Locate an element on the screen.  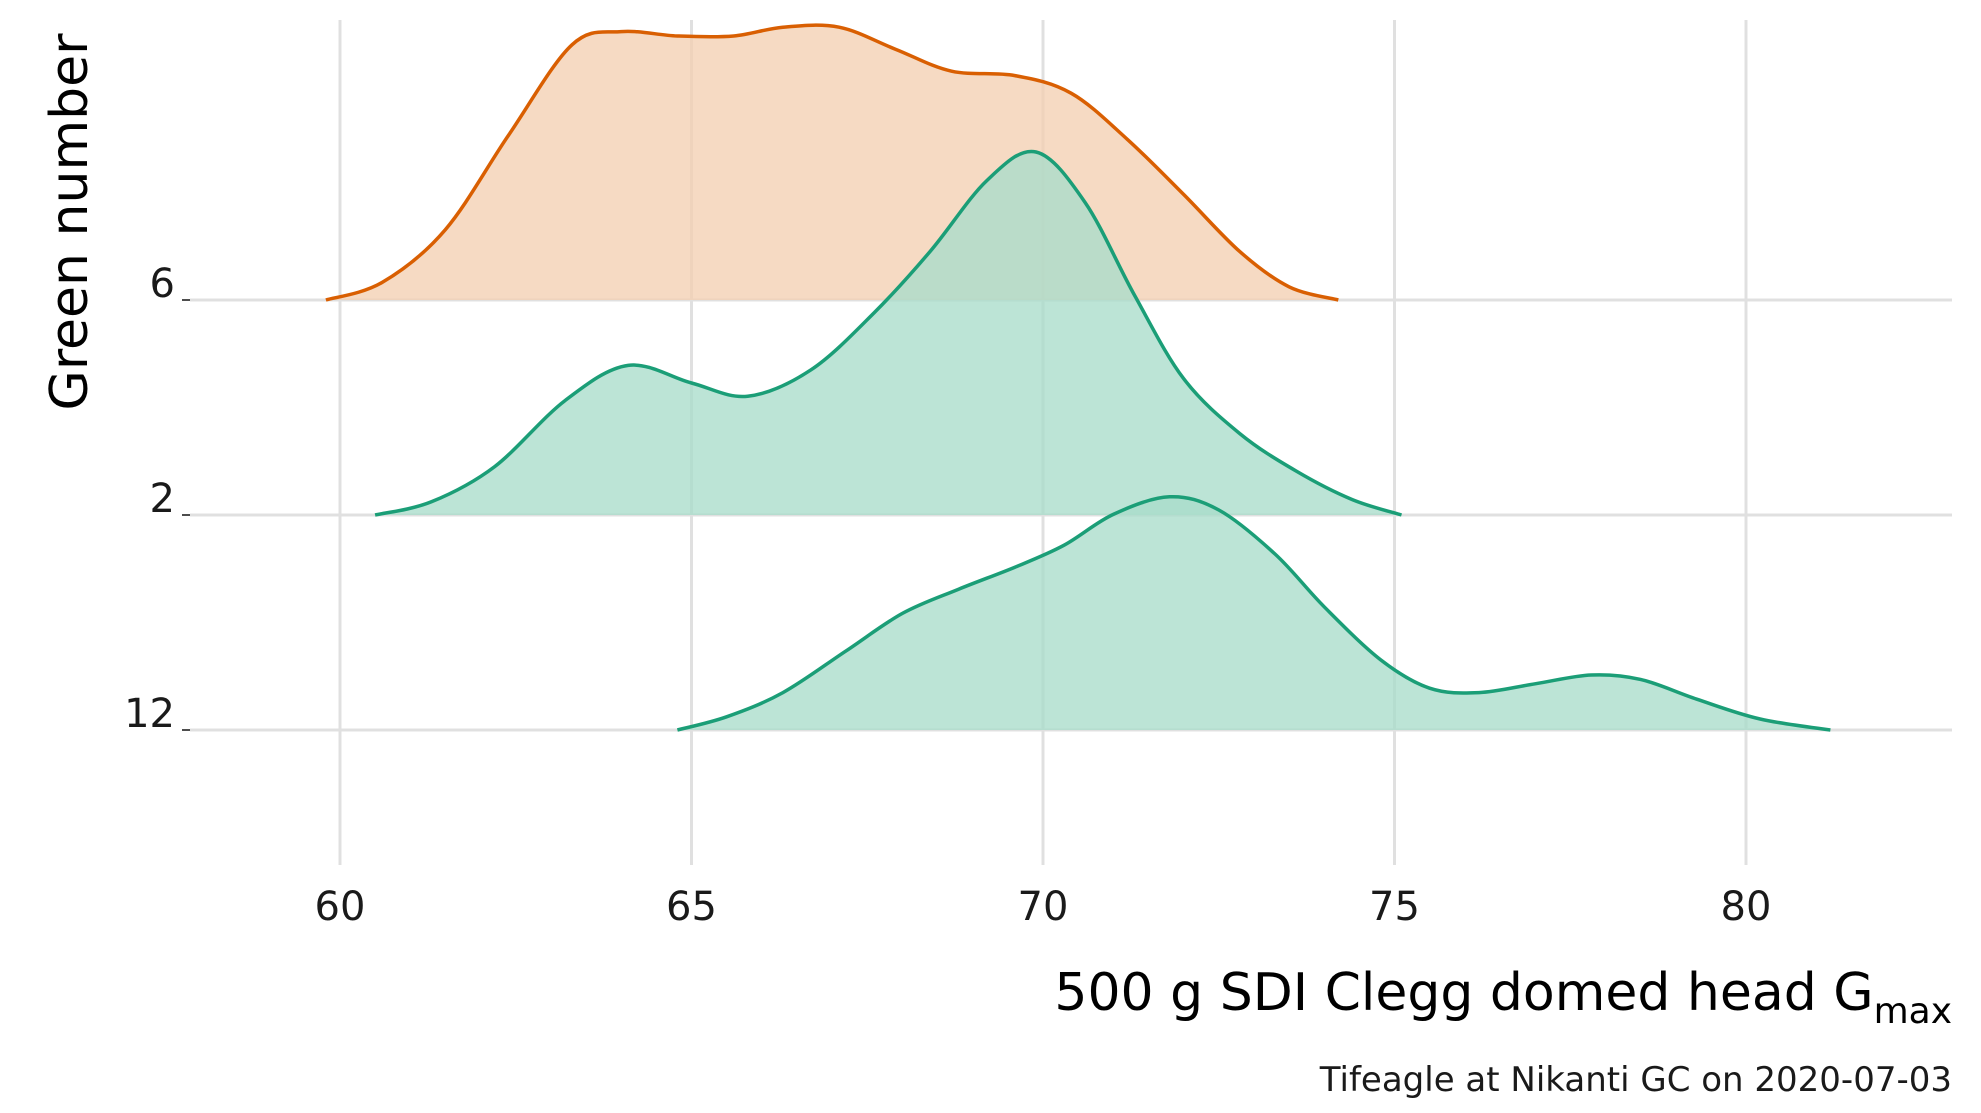
x-axis-ticks: 60 65 70 75 80 is located at coordinates (1043, 907).